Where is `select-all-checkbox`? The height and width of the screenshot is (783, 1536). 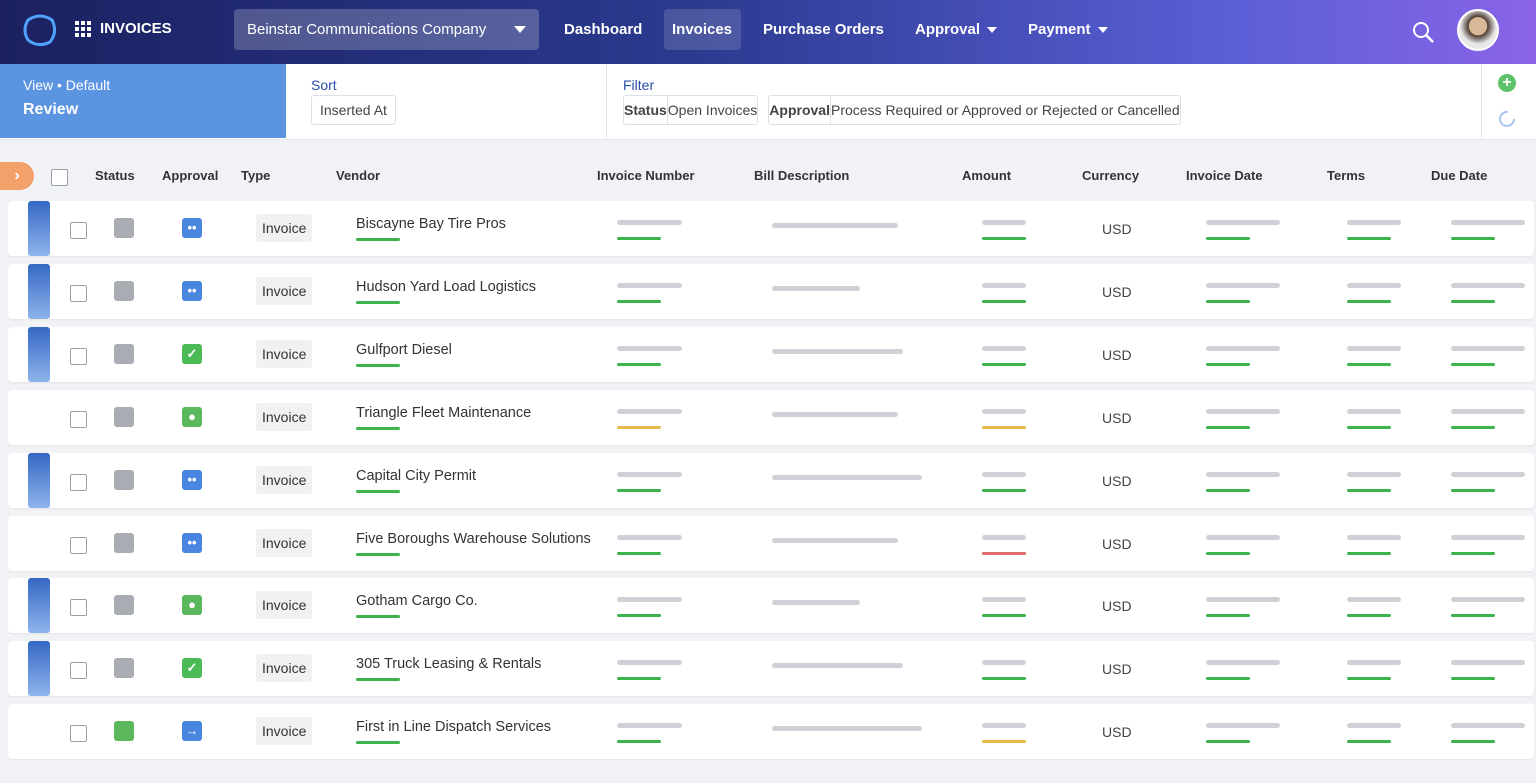 select-all-checkbox is located at coordinates (59, 177).